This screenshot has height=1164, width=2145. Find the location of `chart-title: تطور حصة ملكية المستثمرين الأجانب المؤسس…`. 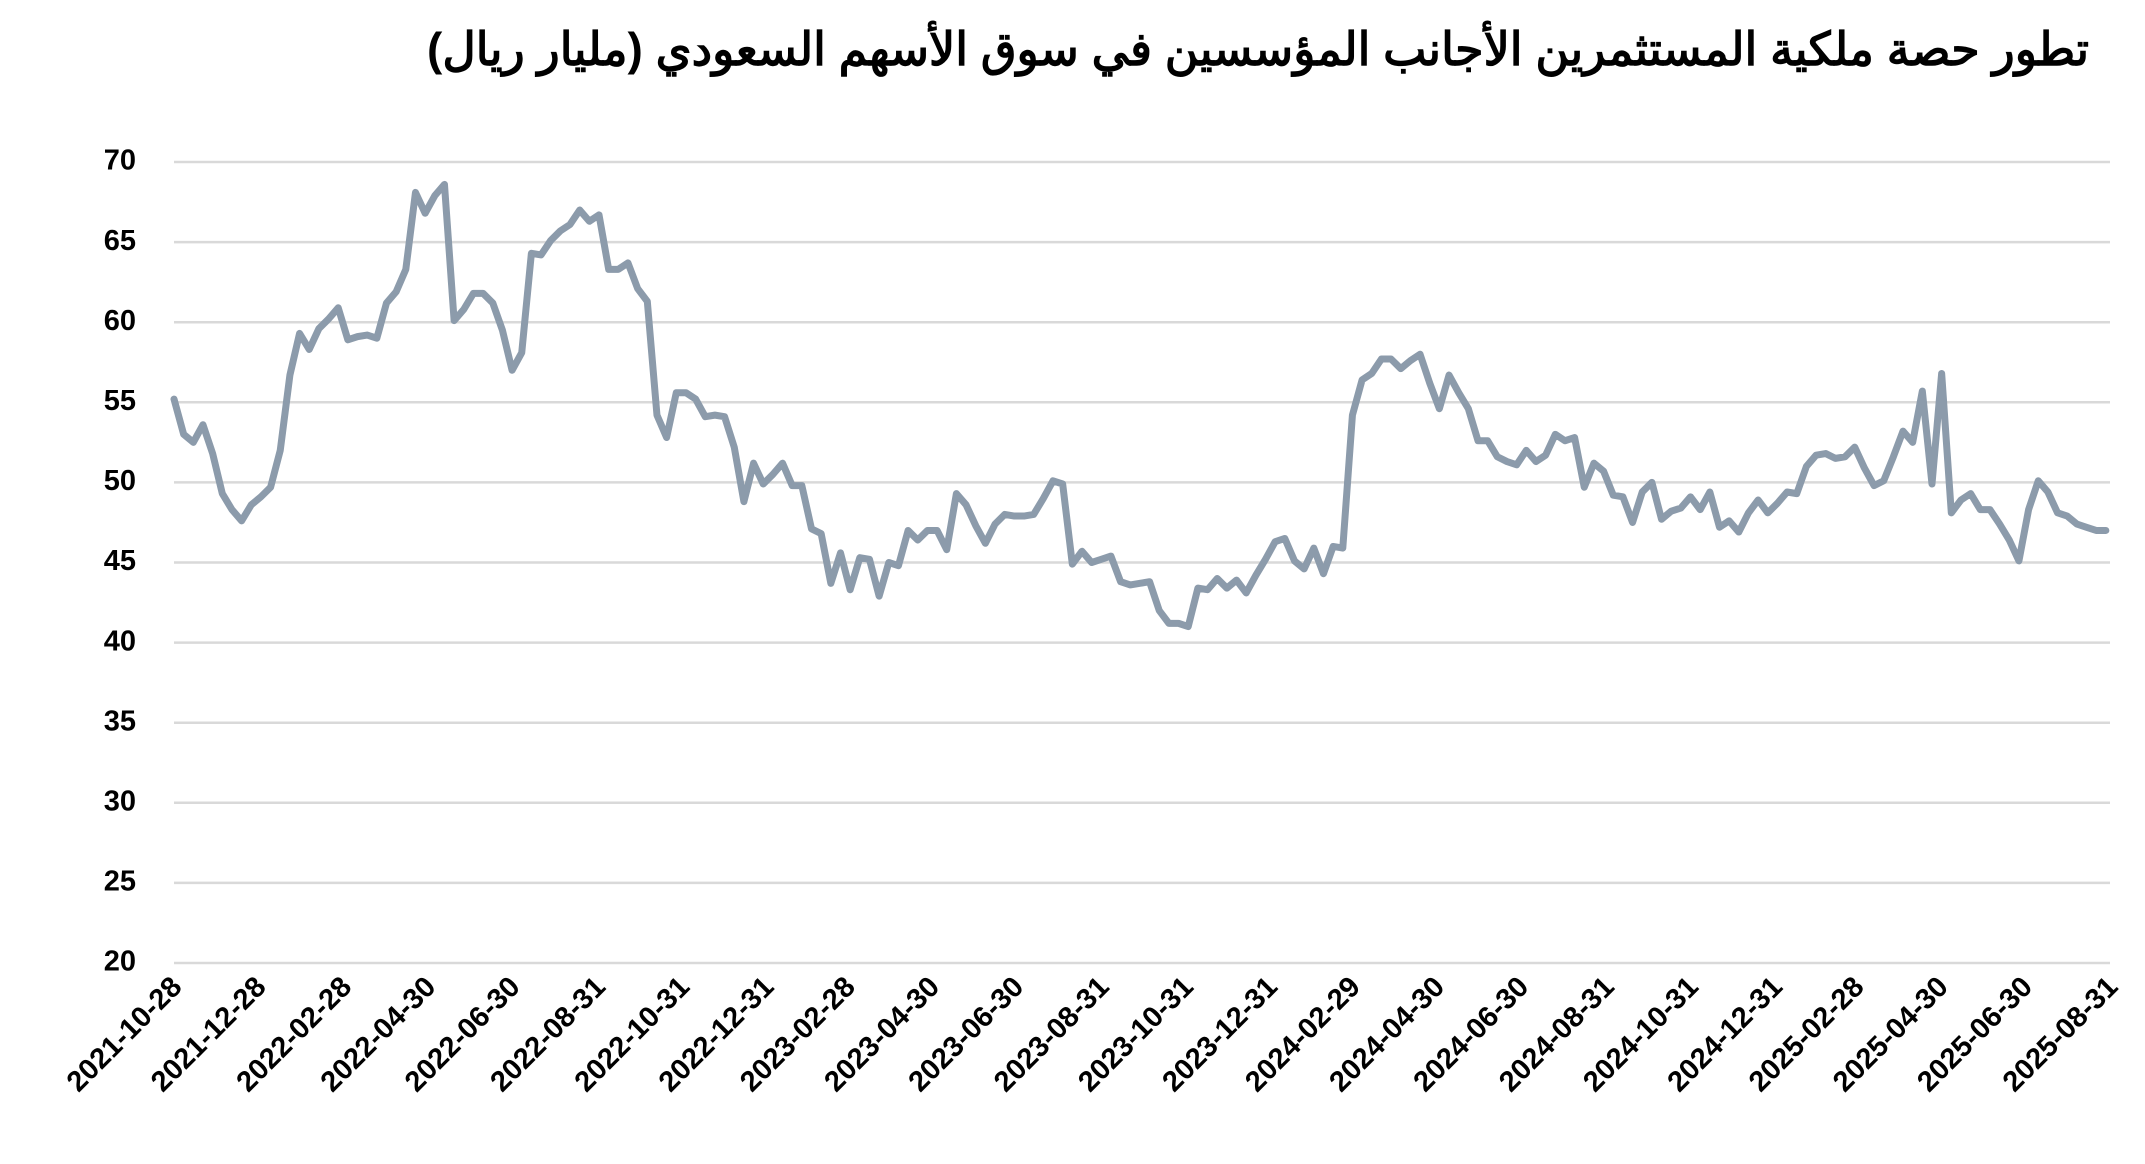

chart-title: تطور حصة ملكية المستثمرين الأجانب المؤسس… is located at coordinates (1258, 49).